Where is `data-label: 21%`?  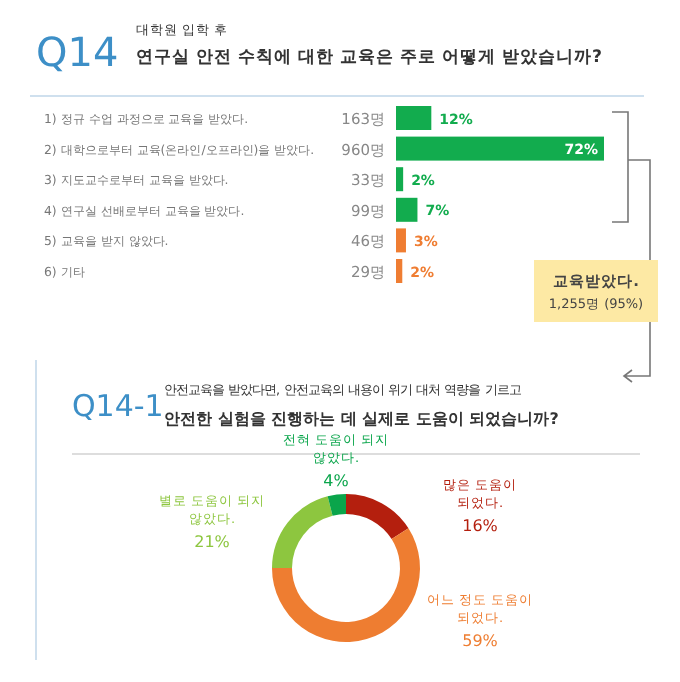
data-label: 21% is located at coordinates (212, 542).